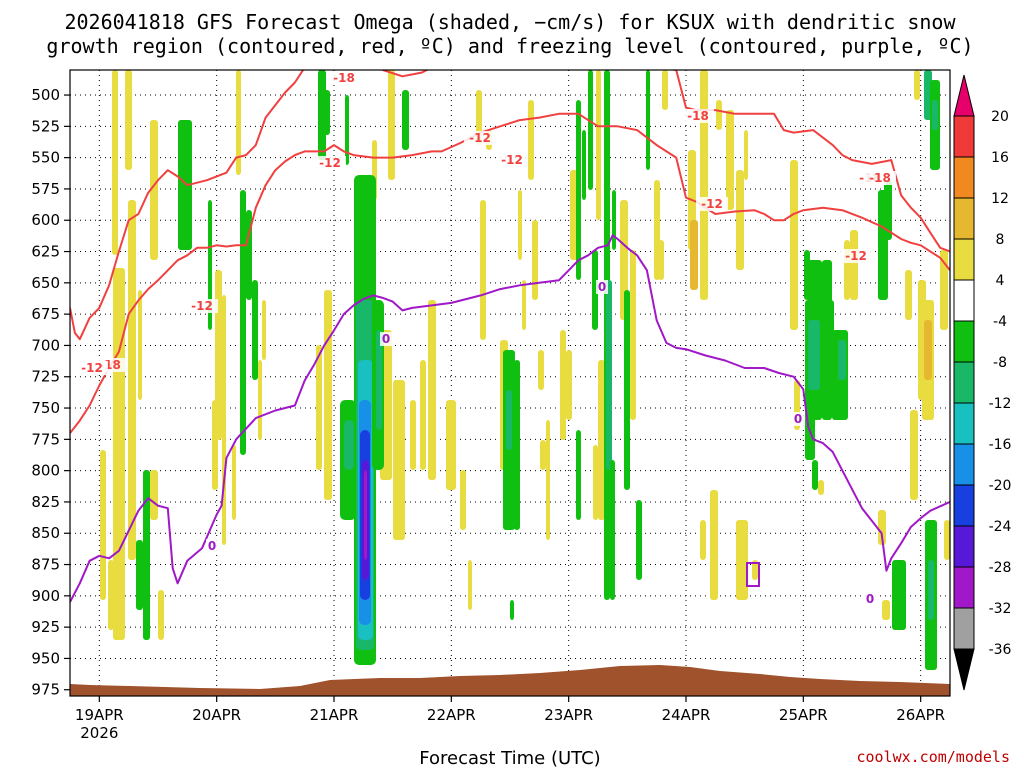 This screenshot has width=1024, height=768. Describe the element at coordinates (45, 627) in the screenshot. I see `y-tick-label: 925` at that location.